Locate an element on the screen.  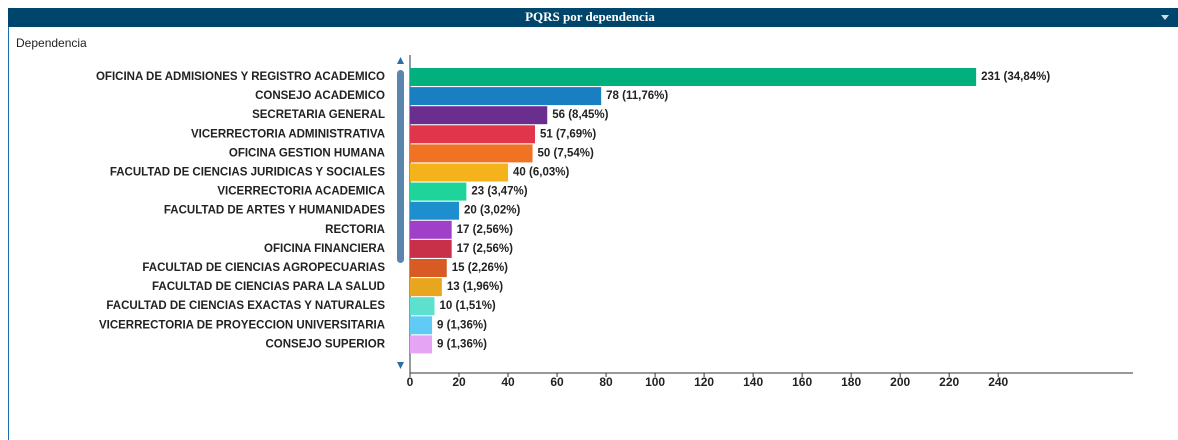
value-label: 51 (7,69%) is located at coordinates (568, 134).